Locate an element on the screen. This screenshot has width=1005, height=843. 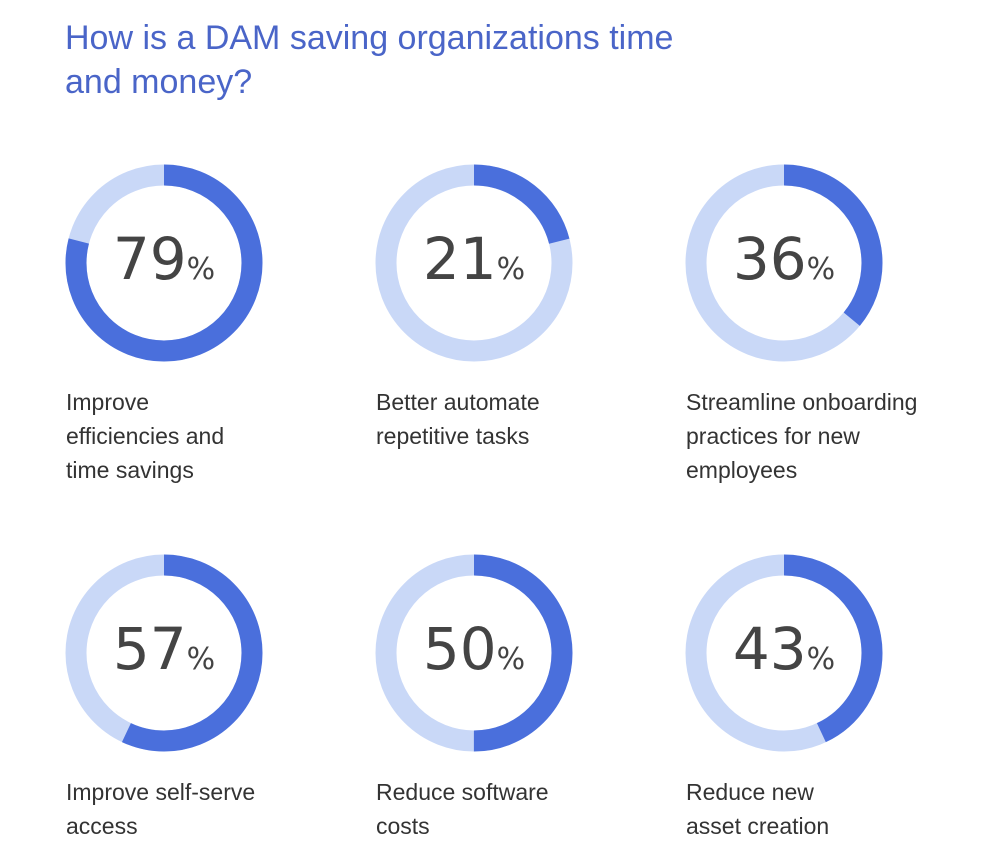
percent-value: 36% is located at coordinates (784, 259).